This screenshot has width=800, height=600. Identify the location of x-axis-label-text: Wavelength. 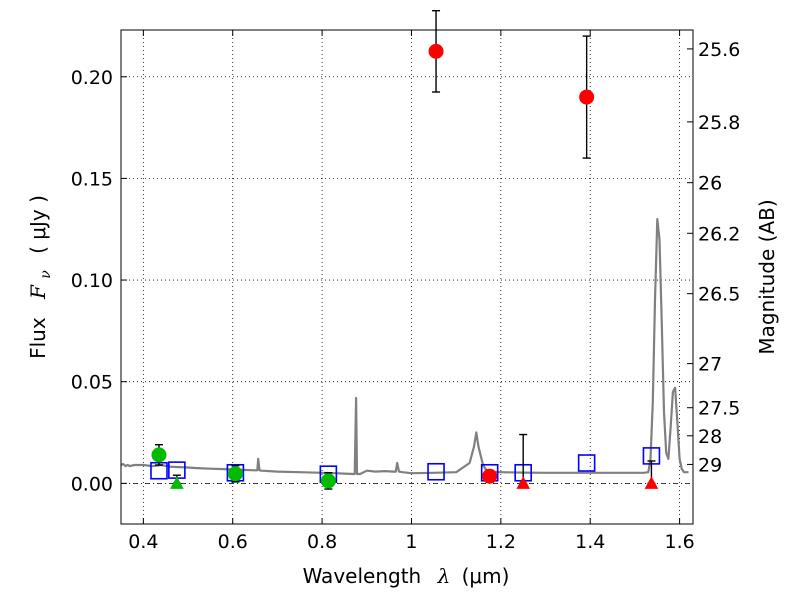
(362, 576).